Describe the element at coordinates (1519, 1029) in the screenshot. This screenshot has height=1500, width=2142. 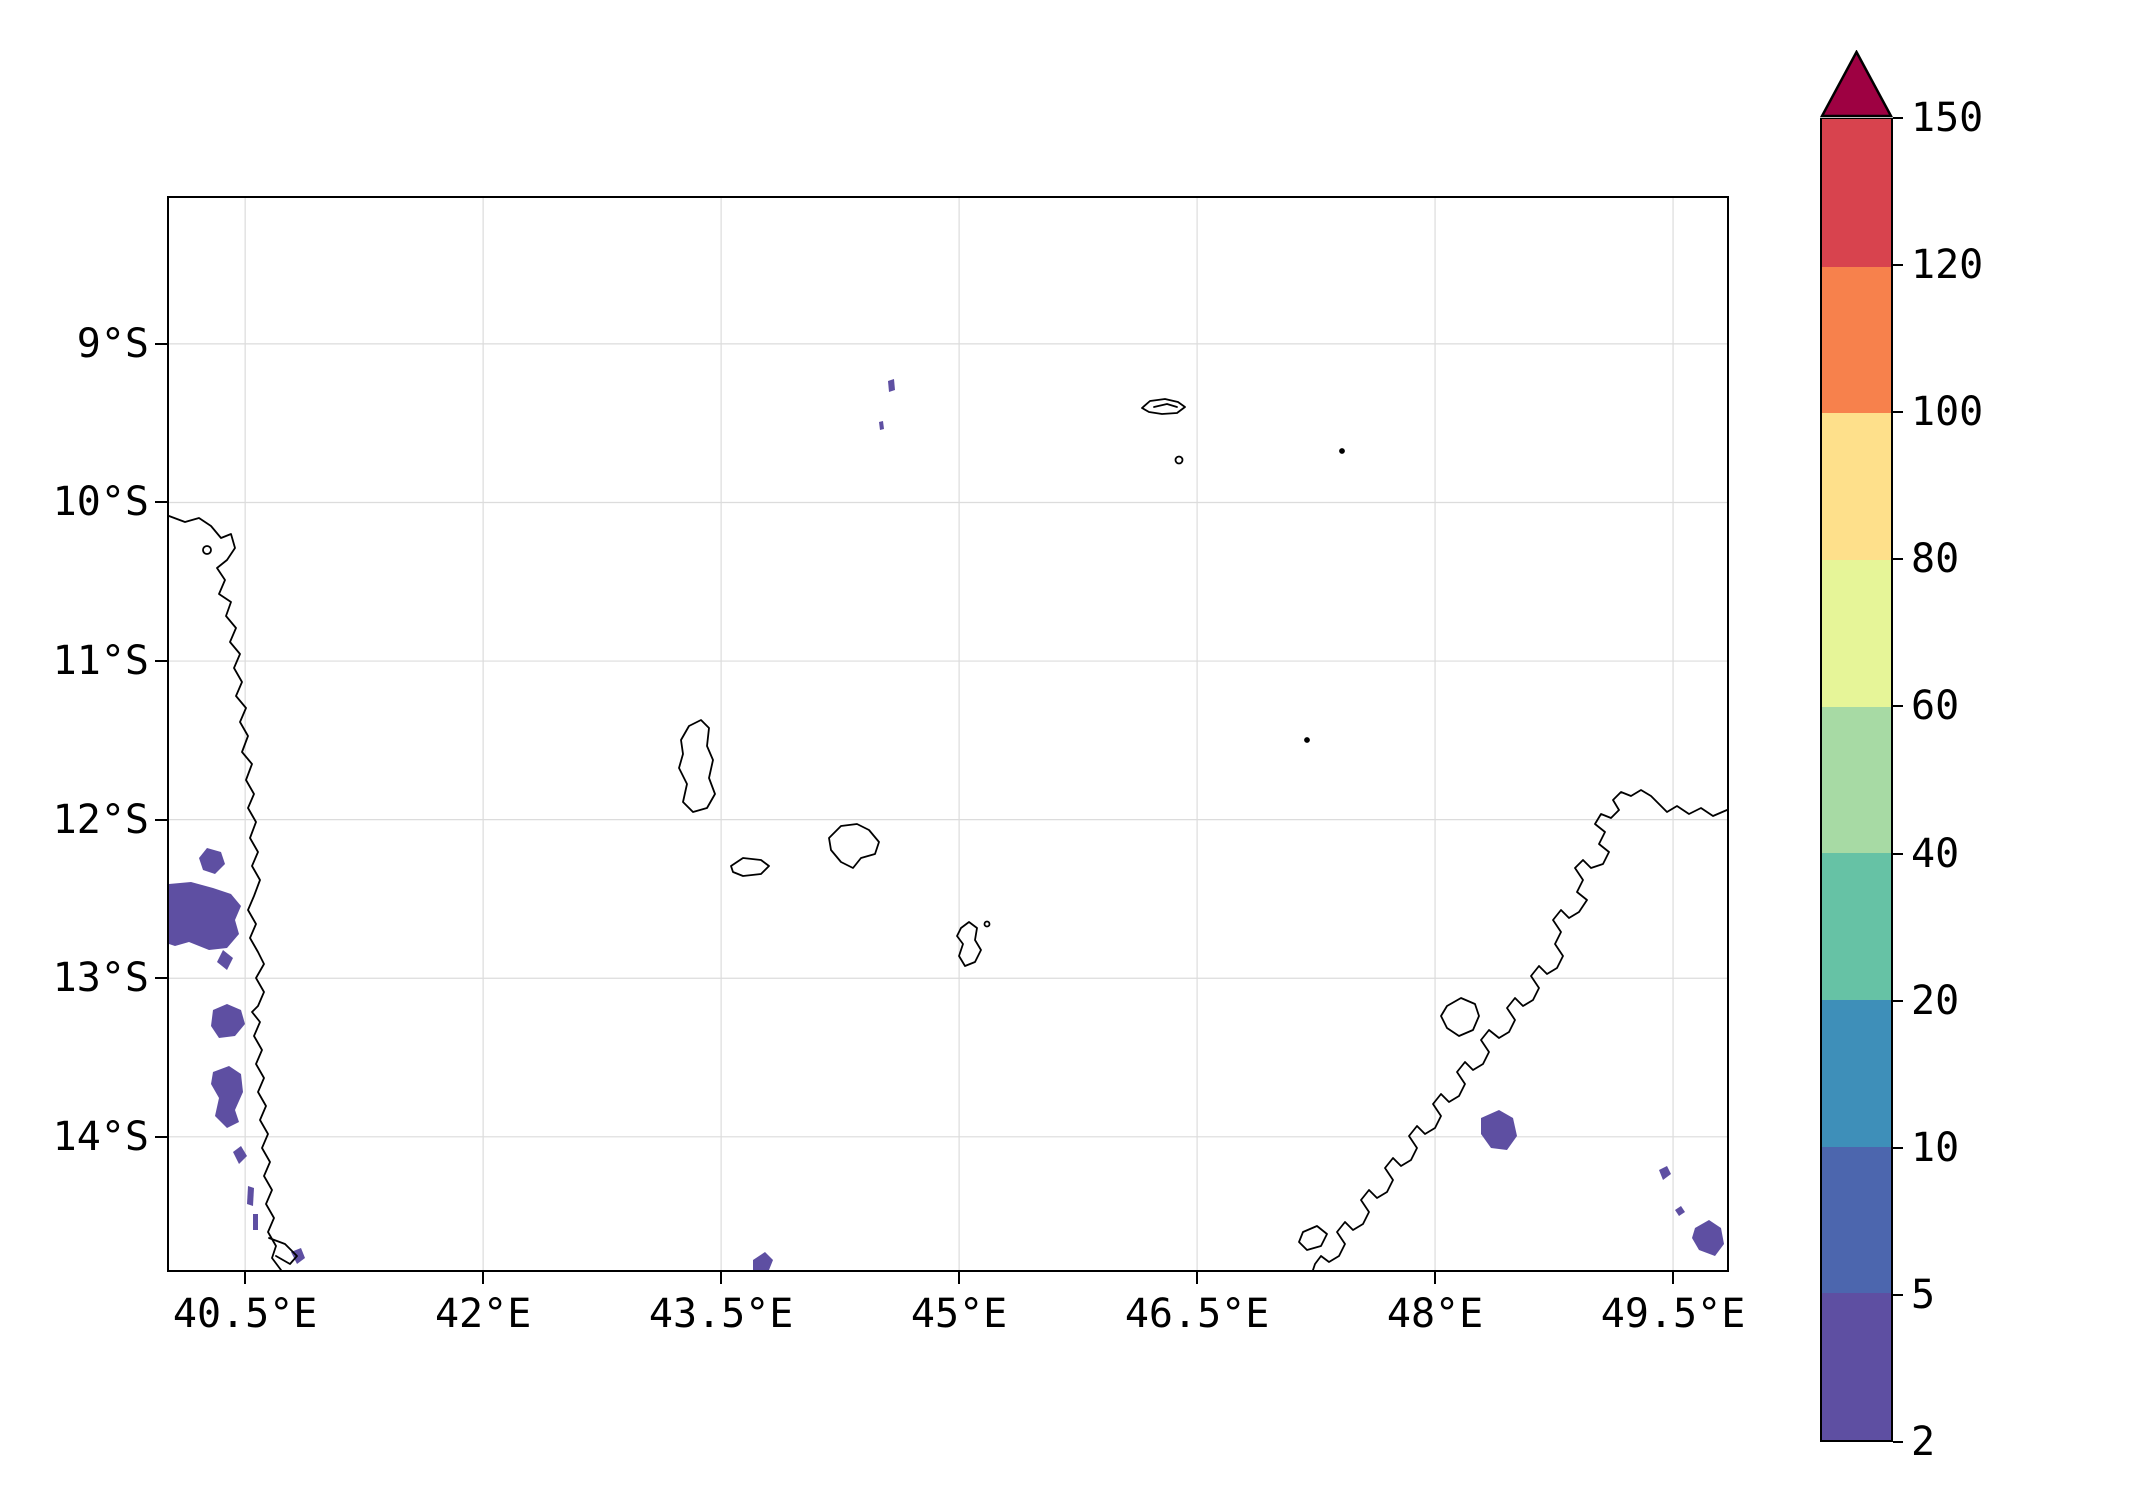
I see `coastline-madagascar` at that location.